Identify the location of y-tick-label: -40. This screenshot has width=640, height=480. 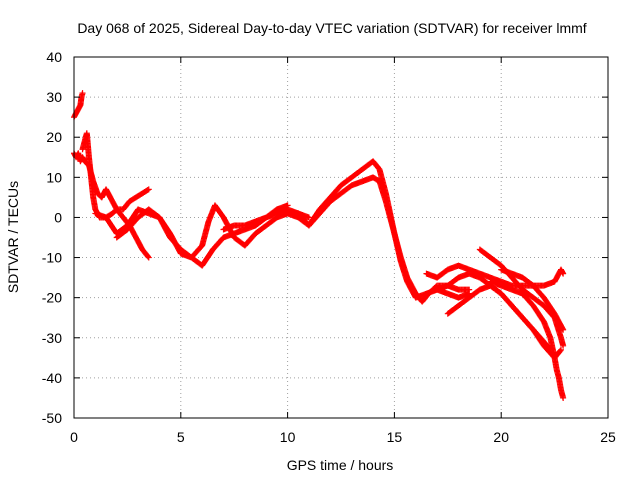
(52, 378).